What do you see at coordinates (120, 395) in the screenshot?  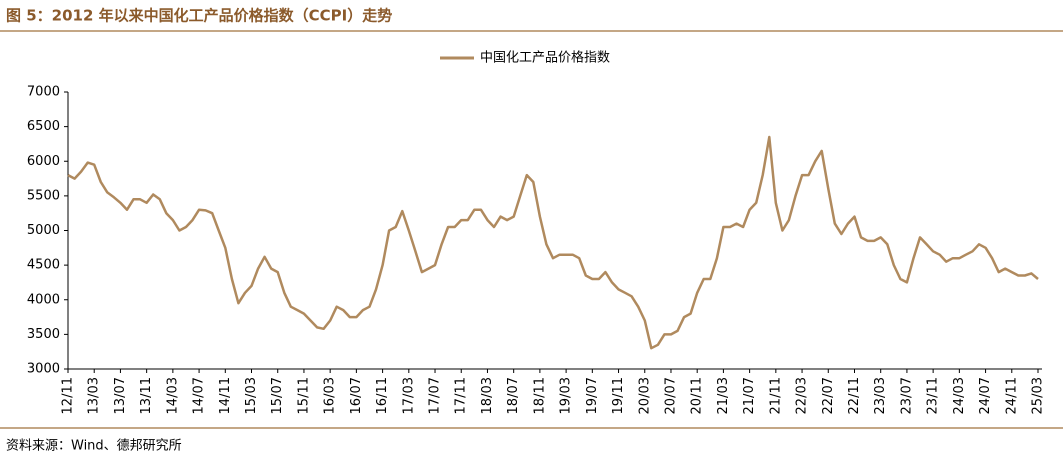 I see `x-tick-label: 13/07` at bounding box center [120, 395].